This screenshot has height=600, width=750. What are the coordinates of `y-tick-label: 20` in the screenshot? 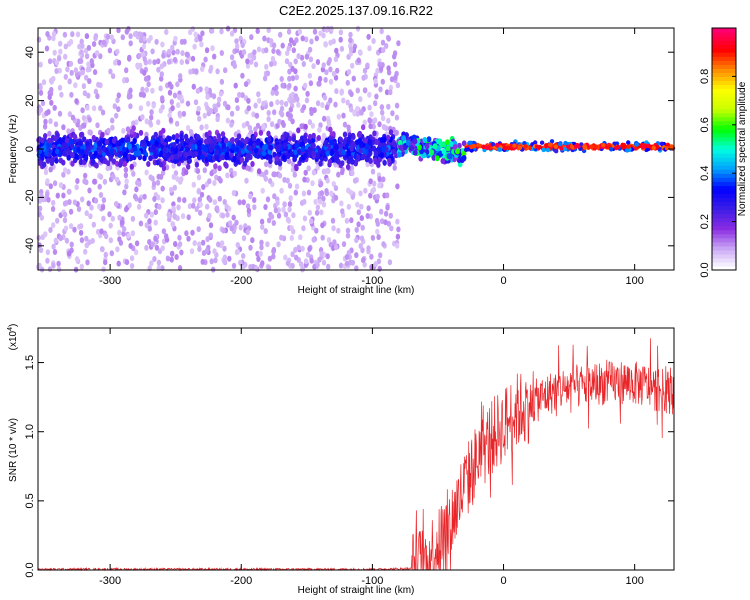 It's located at (30, 100).